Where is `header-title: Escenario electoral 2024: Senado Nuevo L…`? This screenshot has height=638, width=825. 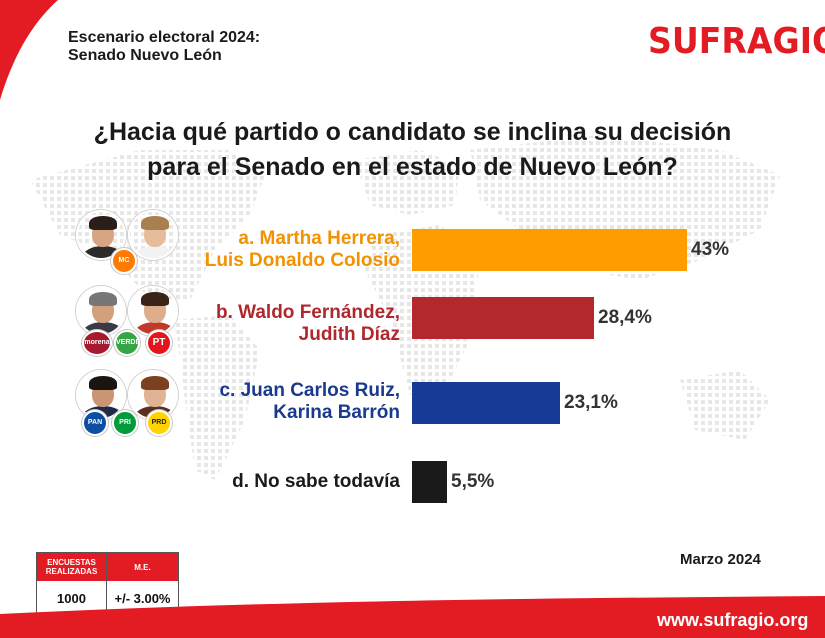
header-title: Escenario electoral 2024: Senado Nuevo L… is located at coordinates (164, 47).